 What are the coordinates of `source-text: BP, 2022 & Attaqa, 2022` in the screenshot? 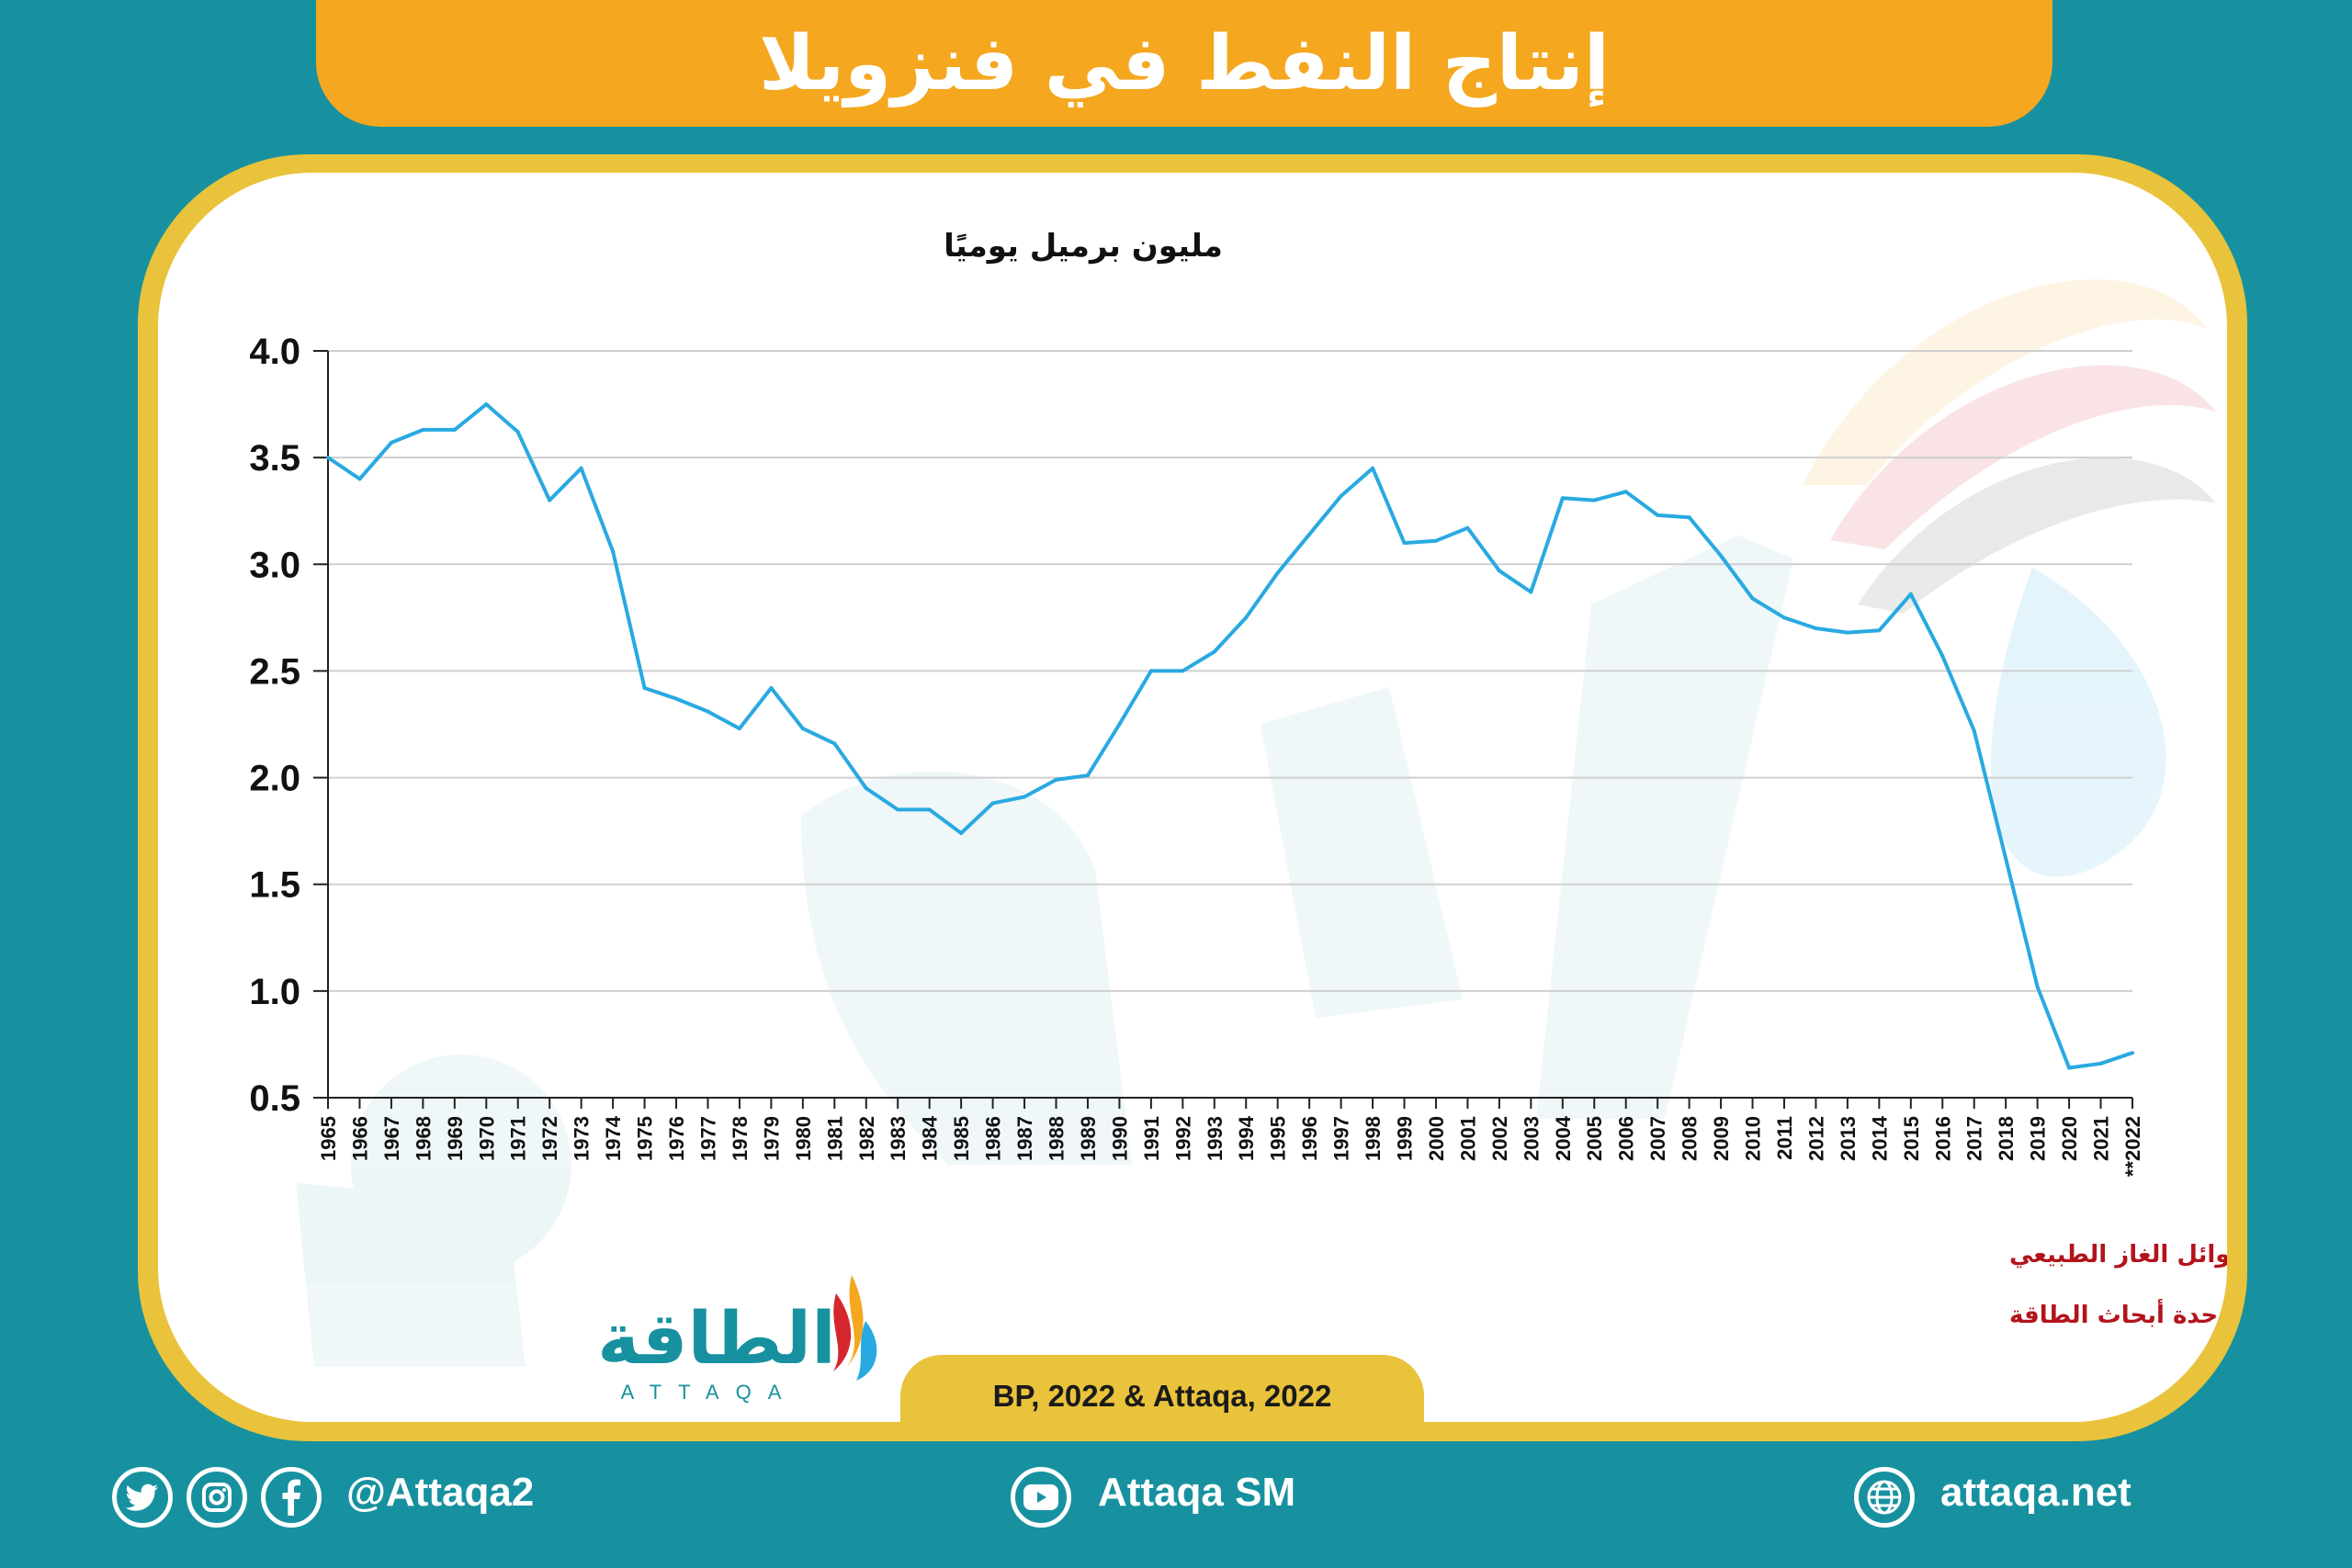 It's located at (1162, 1396).